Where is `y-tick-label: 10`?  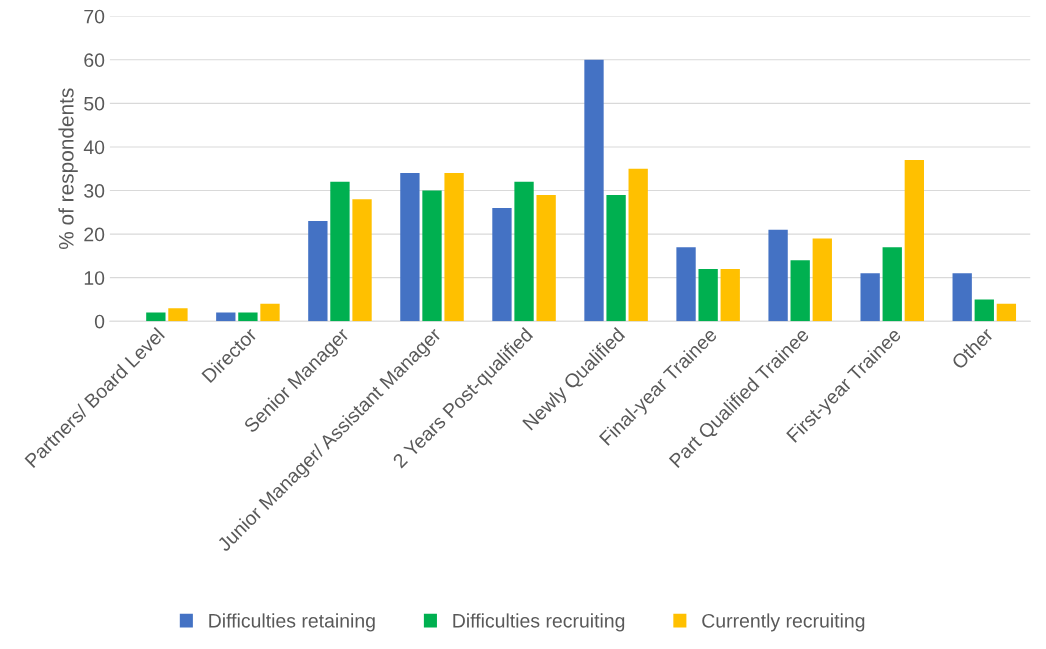 y-tick-label: 10 is located at coordinates (94, 278).